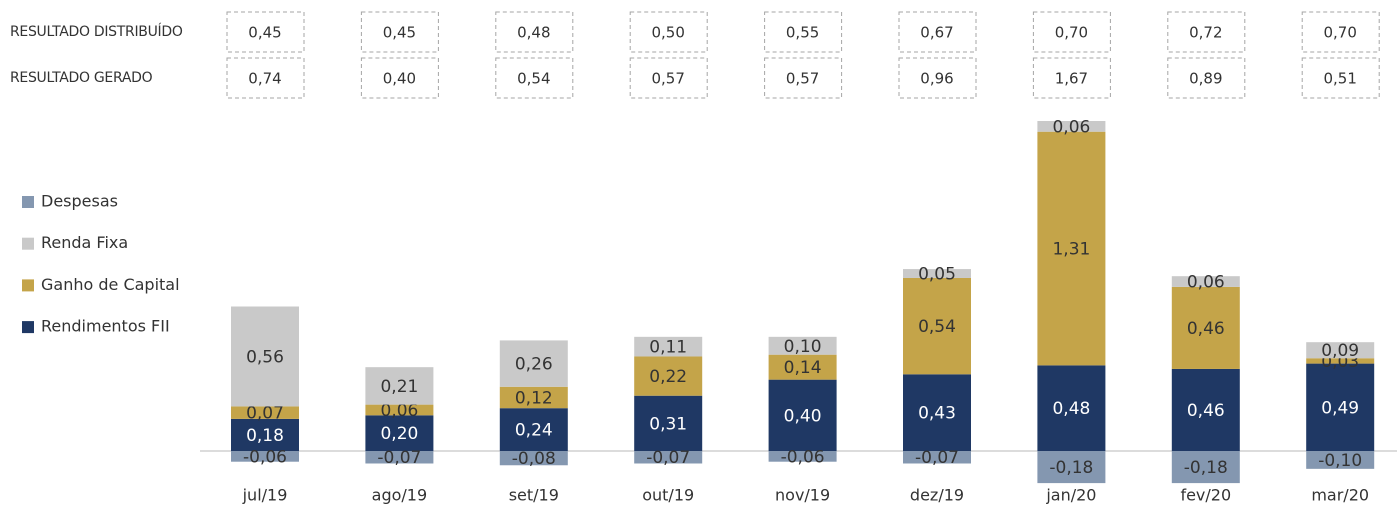  I want to click on data-label: 0,11, so click(668, 348).